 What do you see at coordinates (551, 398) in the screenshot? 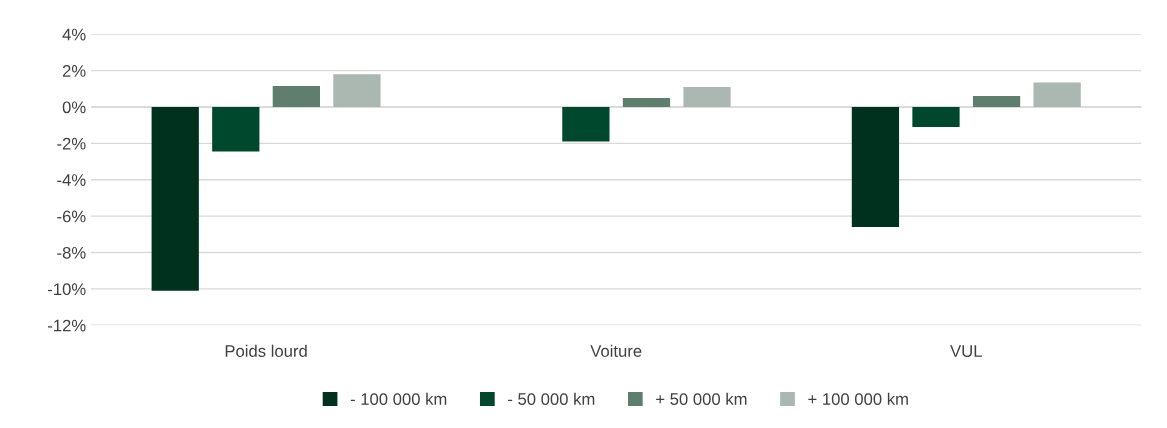
I see `legend-label: - 50 000 km` at bounding box center [551, 398].